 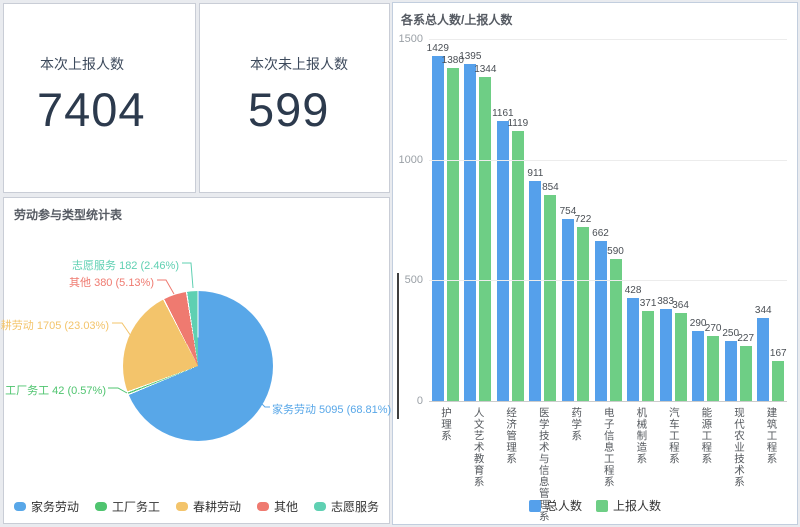 I want to click on bar-legend-item: 总人数, so click(x=555, y=505).